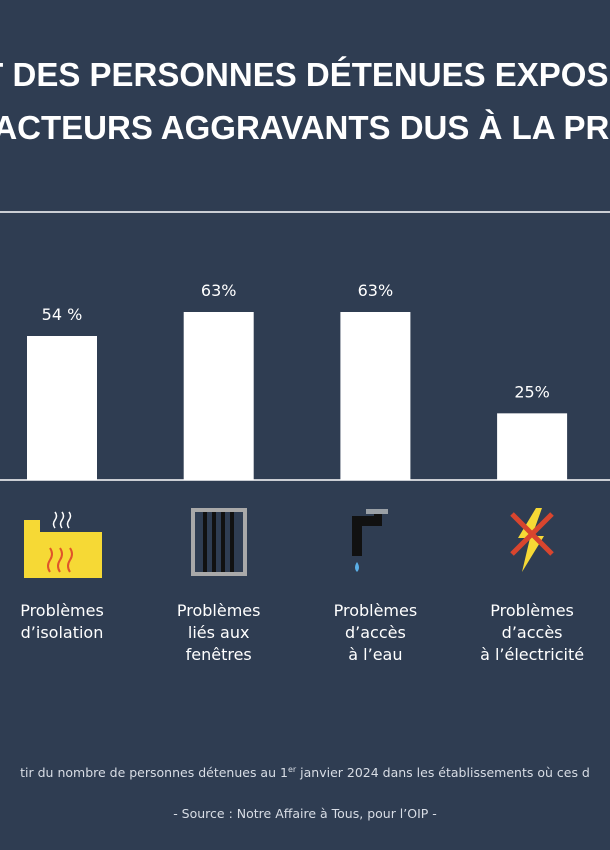  Describe the element at coordinates (532, 540) in the screenshot. I see `icon-electricity` at that location.